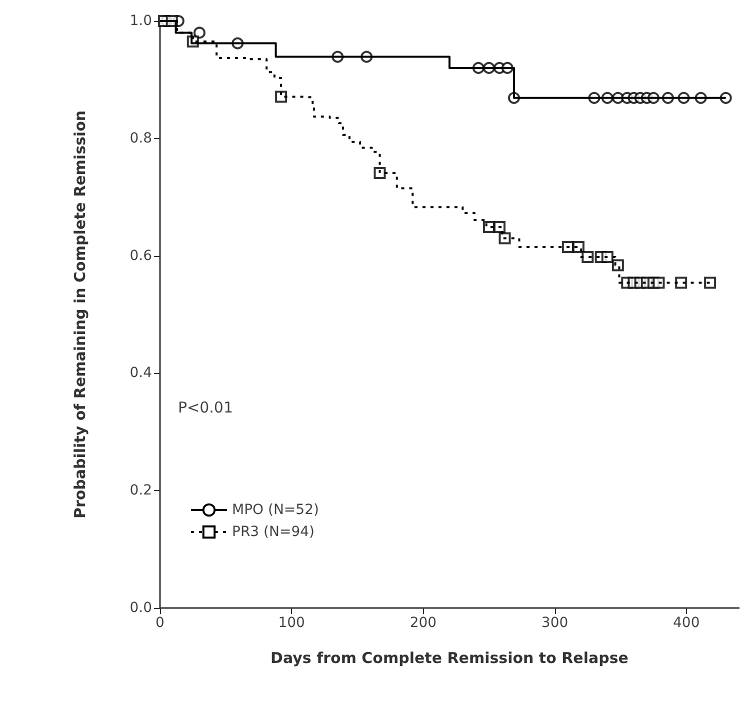  Describe the element at coordinates (449, 658) in the screenshot. I see `x-axis-title: Days from Complete Remission to Relapse` at that location.